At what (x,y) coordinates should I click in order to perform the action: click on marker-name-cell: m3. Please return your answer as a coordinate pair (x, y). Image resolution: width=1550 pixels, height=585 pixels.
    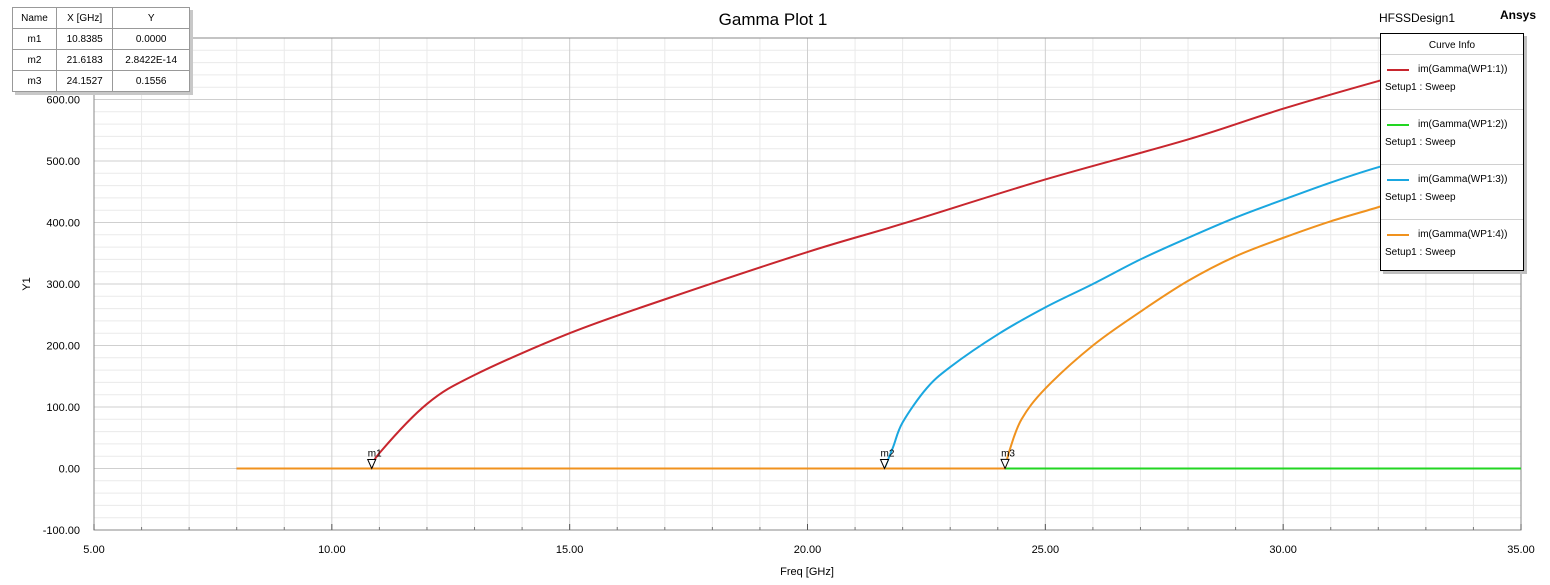
    Looking at the image, I should click on (34, 81).